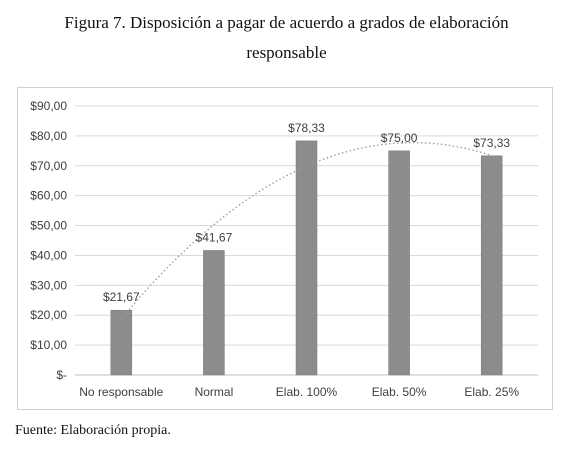  Describe the element at coordinates (214, 392) in the screenshot. I see `x-category-label: Normal` at that location.